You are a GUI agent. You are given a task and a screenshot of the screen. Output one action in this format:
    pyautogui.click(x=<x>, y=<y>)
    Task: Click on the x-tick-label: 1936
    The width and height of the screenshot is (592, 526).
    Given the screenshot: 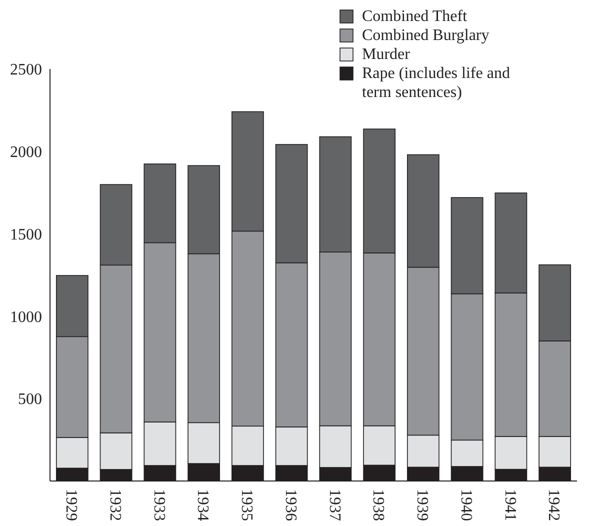 What is the action you would take?
    pyautogui.click(x=290, y=505)
    